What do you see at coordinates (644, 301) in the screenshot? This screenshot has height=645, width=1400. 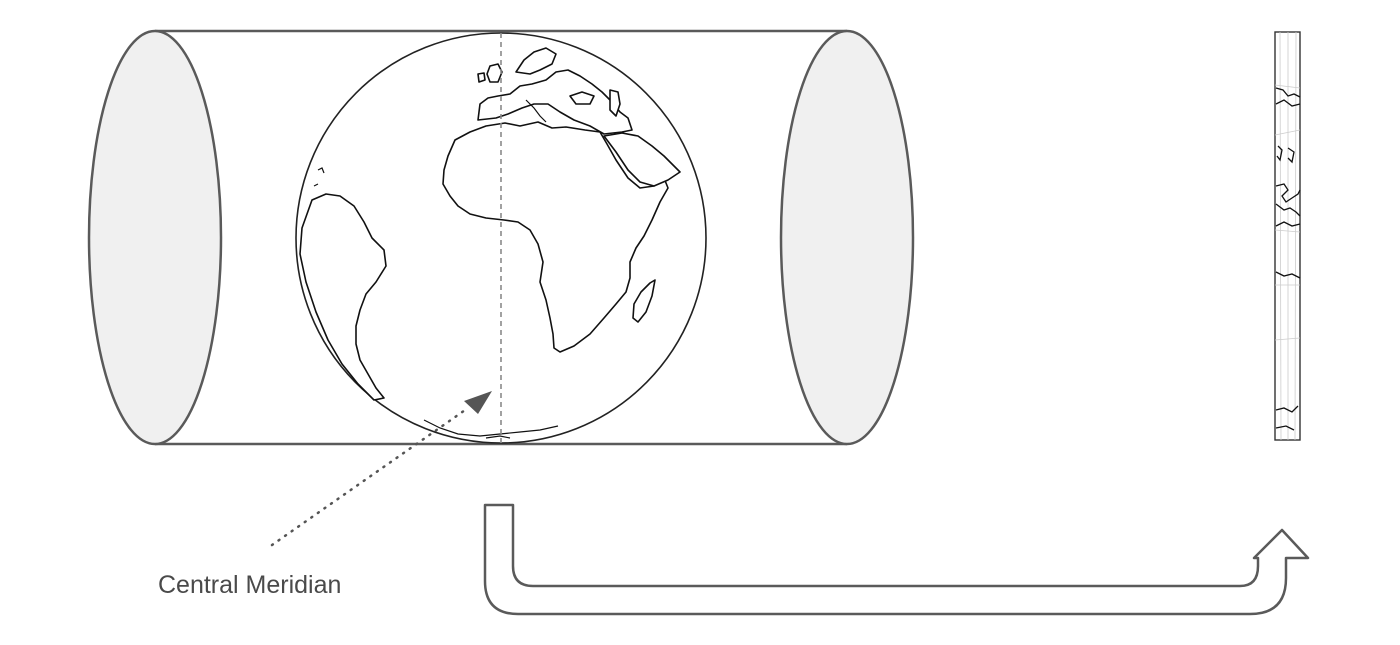 I see `madagascar-coastline` at bounding box center [644, 301].